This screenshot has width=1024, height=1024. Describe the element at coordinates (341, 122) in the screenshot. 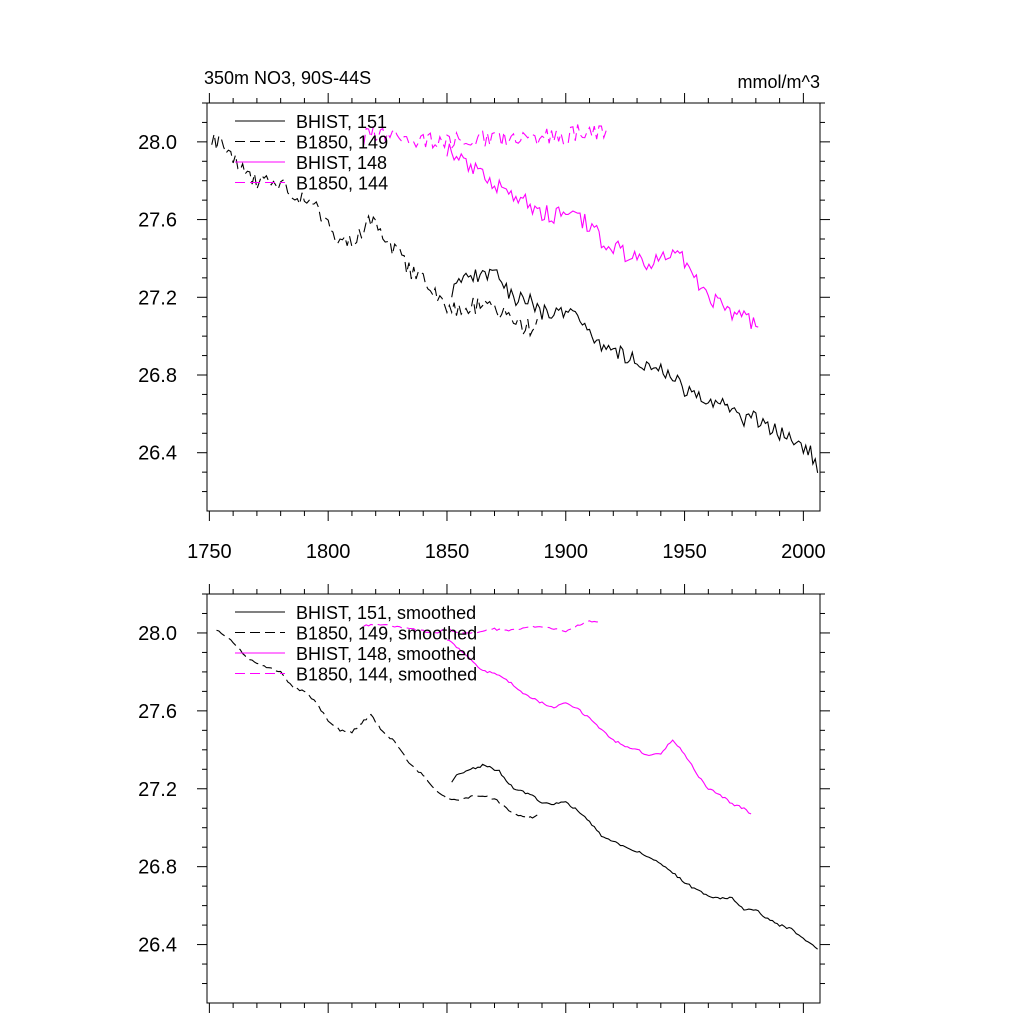

I see `legend-label: BHIST, 151` at that location.